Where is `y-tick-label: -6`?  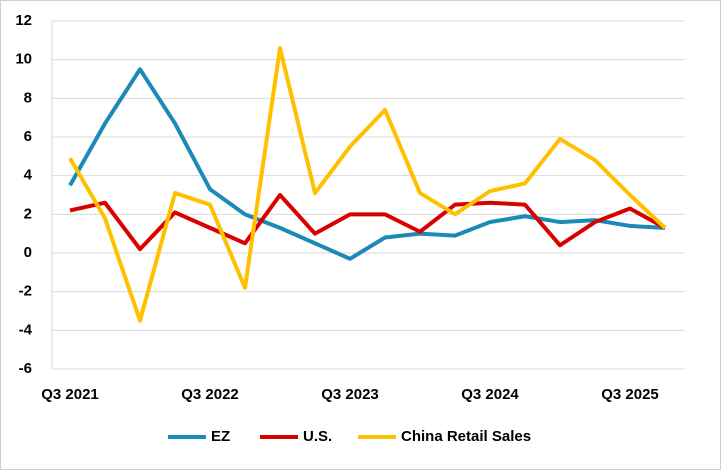 y-tick-label: -6 is located at coordinates (25, 368).